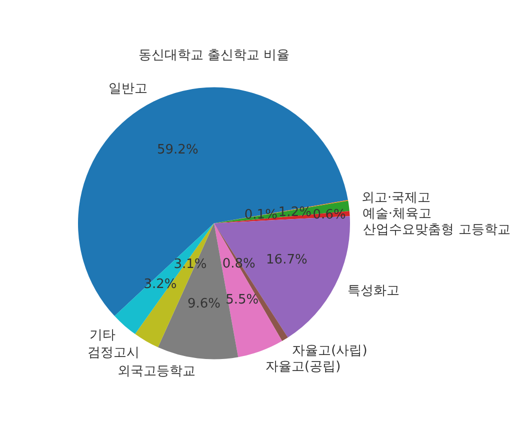 Image resolution: width=528 pixels, height=423 pixels. What do you see at coordinates (330, 350) in the screenshot?
I see `slice-label: 자율고(사립)` at bounding box center [330, 350].